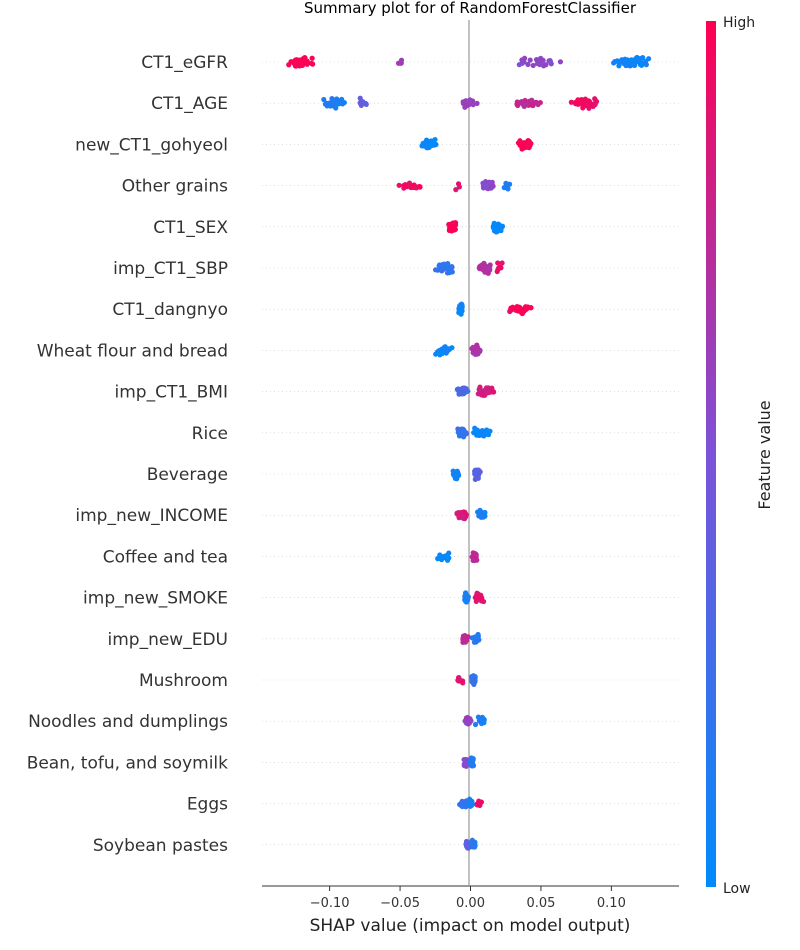  Describe the element at coordinates (170, 269) in the screenshot. I see `feature-label: imp_CT1_SBP` at that location.